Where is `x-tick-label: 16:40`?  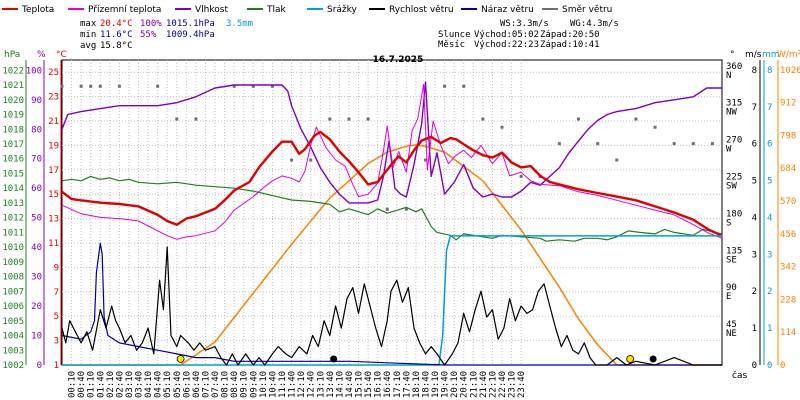
x-tick-label: 16:40 is located at coordinates (388, 384).